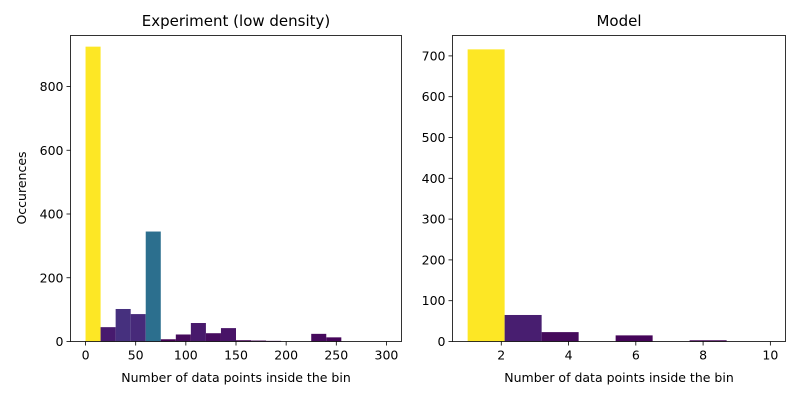  I want to click on right-x-tick-label-1: 4, so click(569, 355).